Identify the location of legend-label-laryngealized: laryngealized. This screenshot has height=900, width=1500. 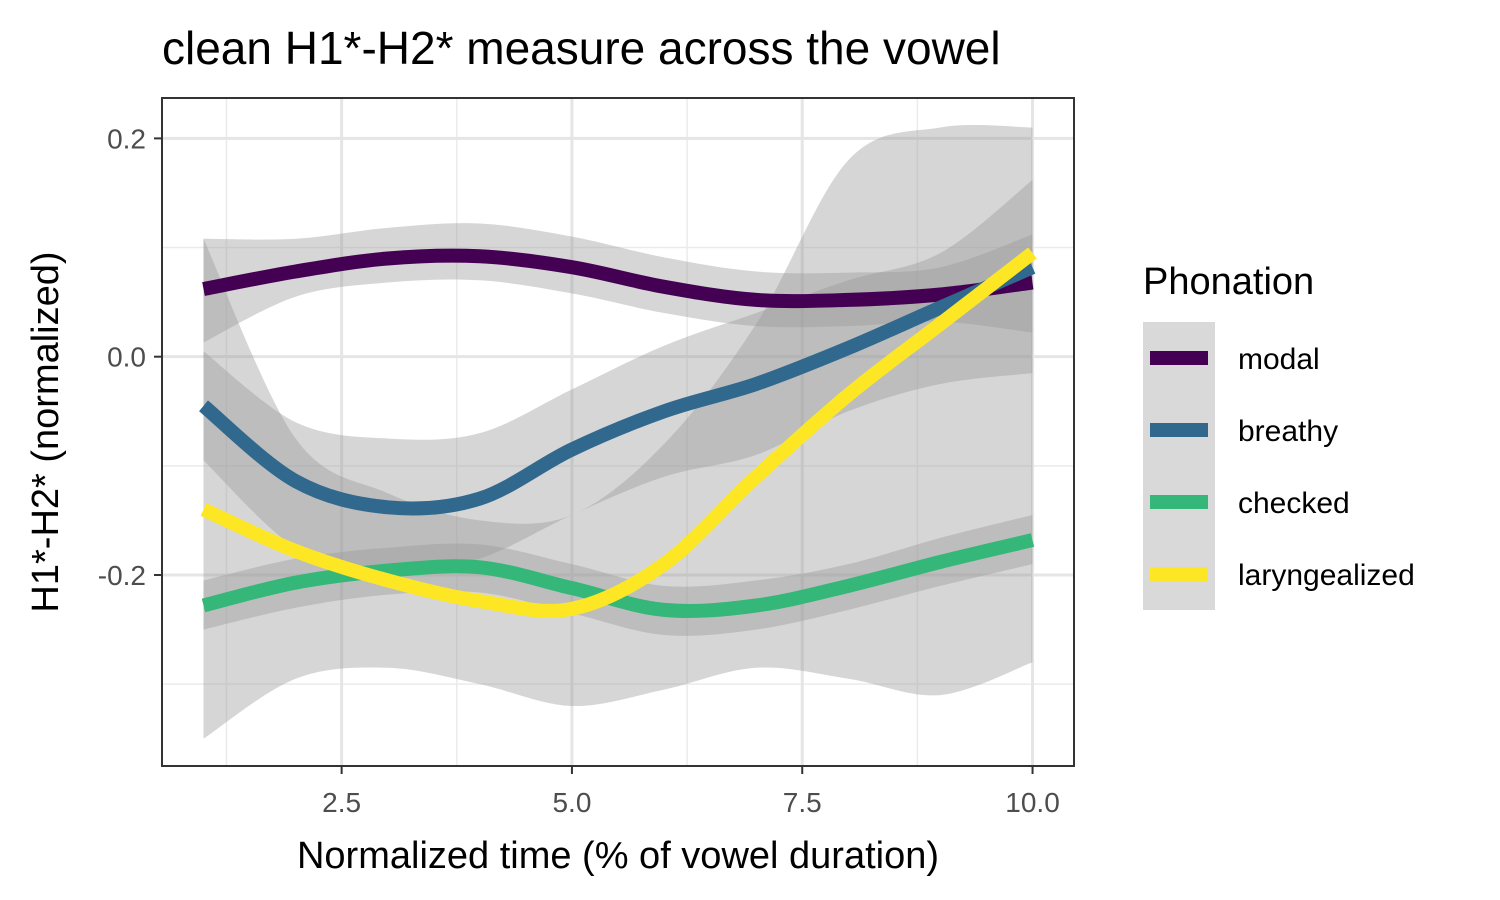
(1326, 575).